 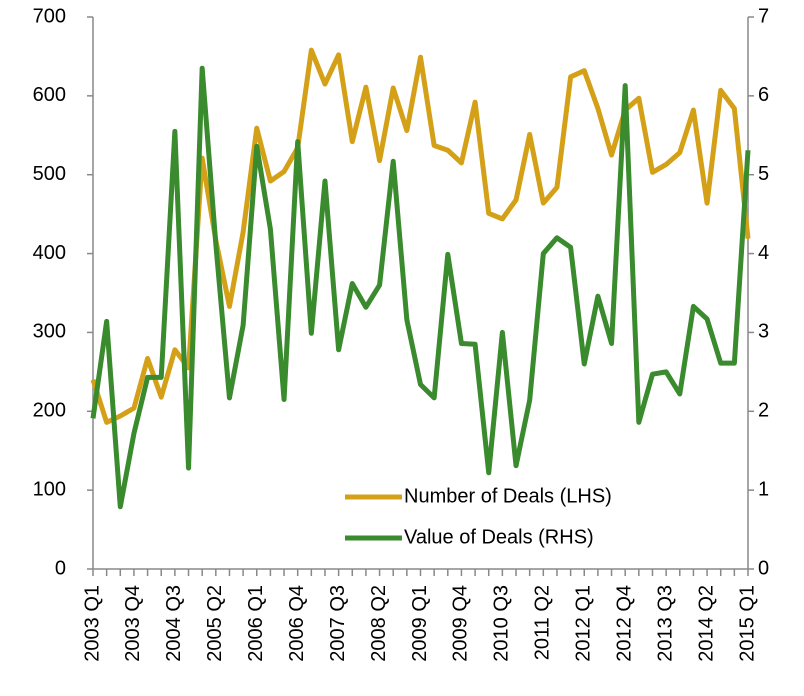 What do you see at coordinates (508, 496) in the screenshot?
I see `legend-label: Number of Deals (LHS)` at bounding box center [508, 496].